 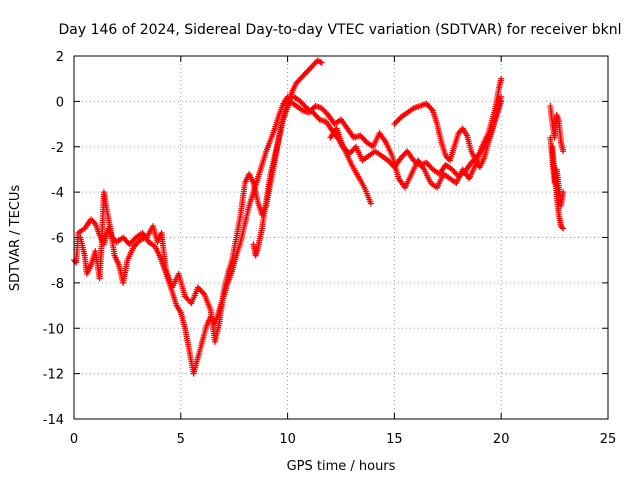 What do you see at coordinates (394, 439) in the screenshot?
I see `x-tick-label: 15` at bounding box center [394, 439].